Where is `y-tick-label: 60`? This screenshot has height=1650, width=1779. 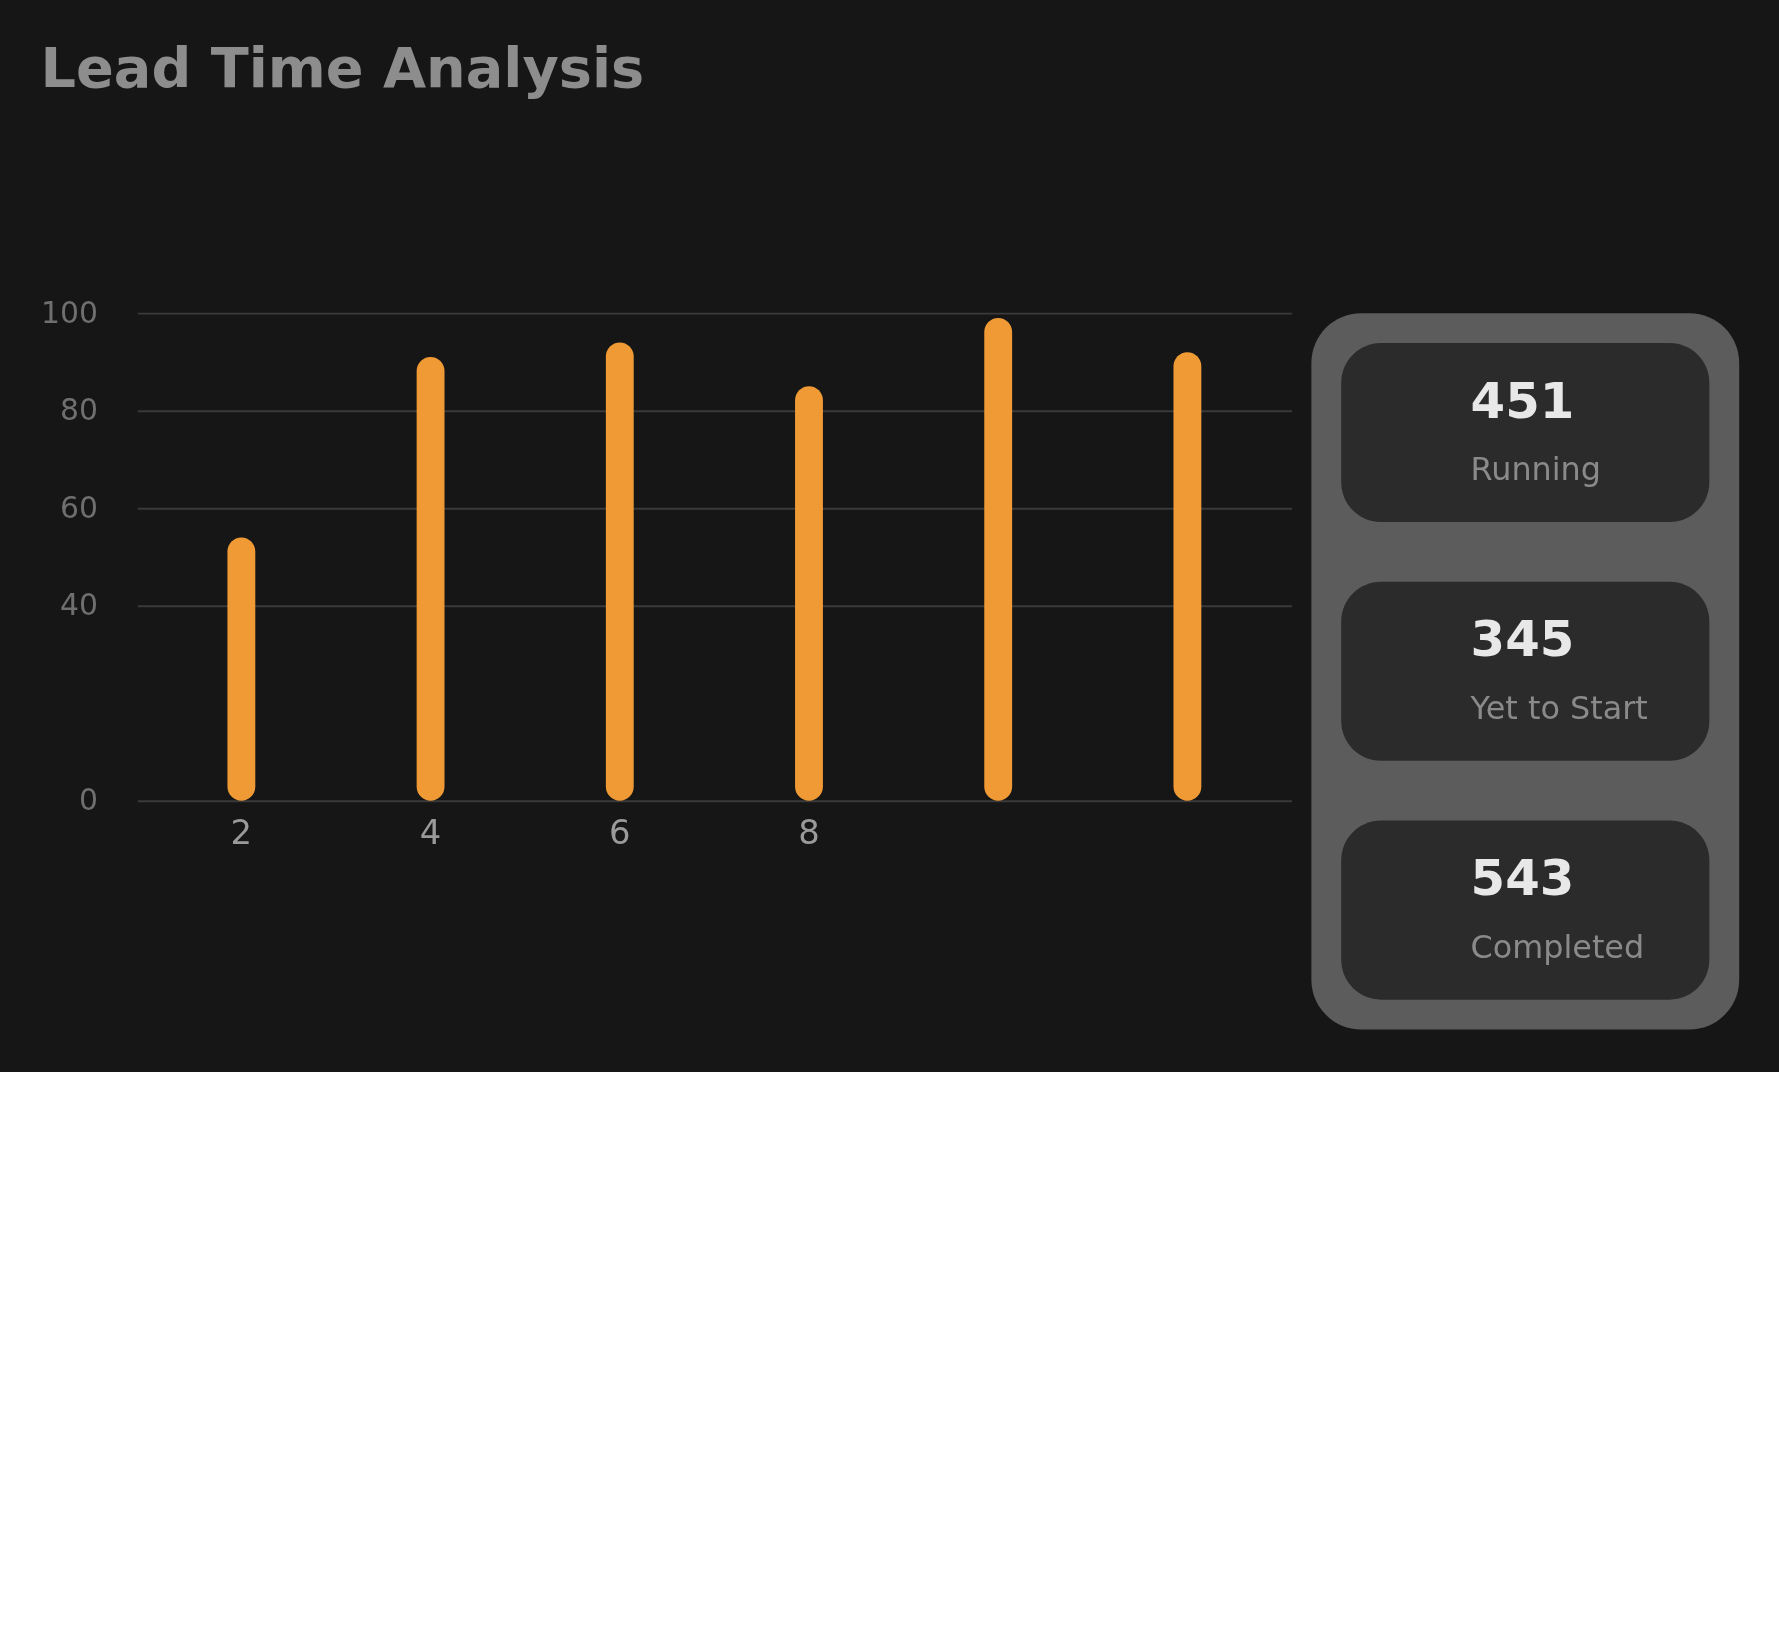 y-tick-label: 60 is located at coordinates (79, 507).